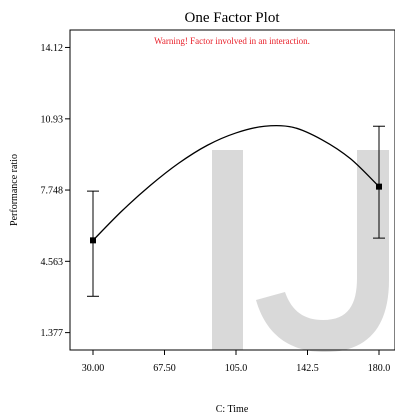 The height and width of the screenshot is (419, 395). I want to click on x-tick-label: 105.0, so click(236, 368).